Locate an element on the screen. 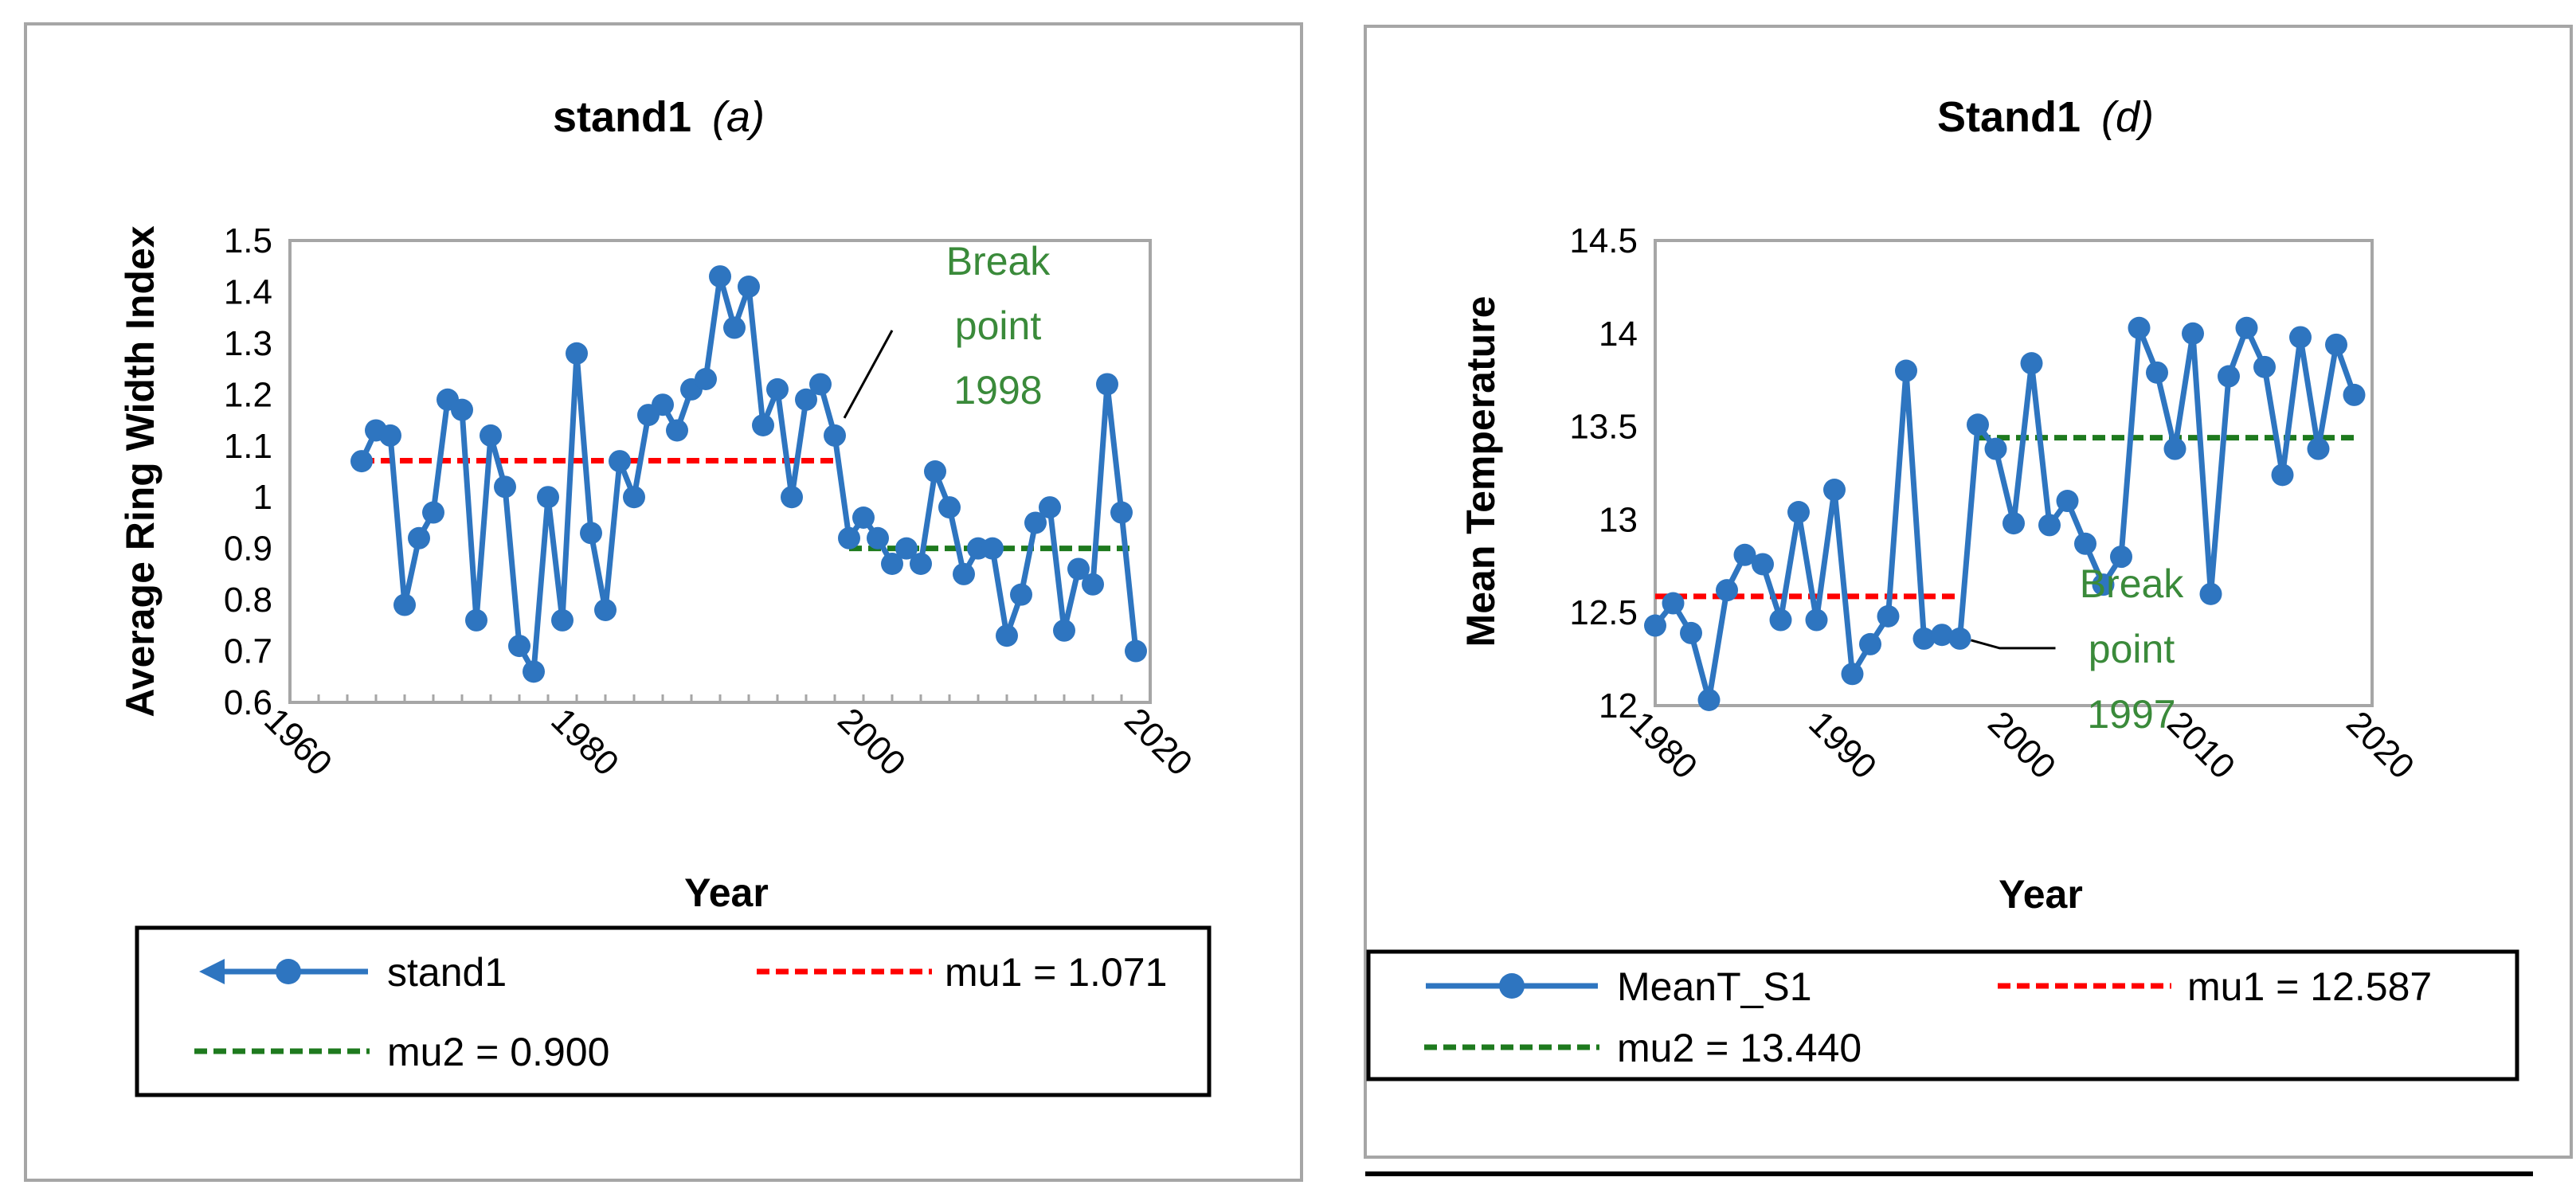 This screenshot has height=1185, width=2576. chart-a-xtick-label: 2000 is located at coordinates (871, 742).